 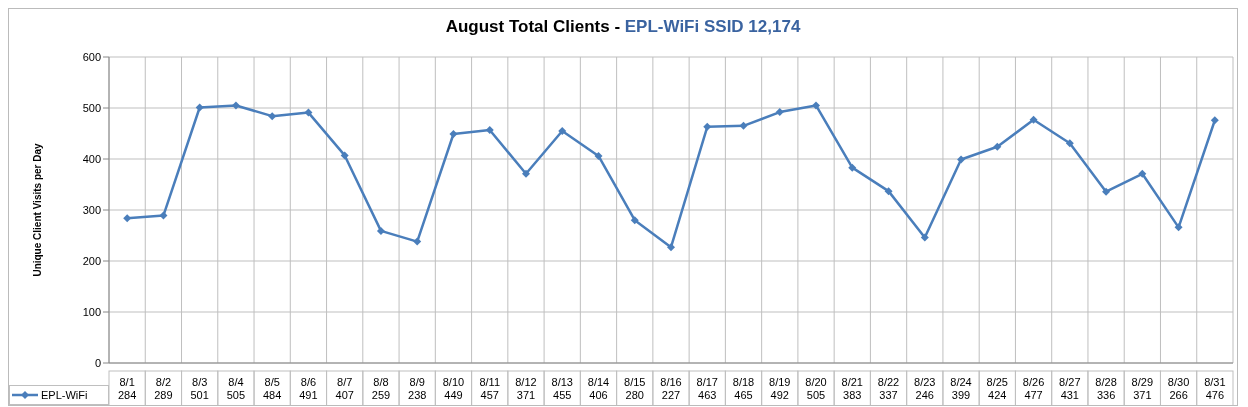 I want to click on y-tick-label: 300, so click(x=91, y=209).